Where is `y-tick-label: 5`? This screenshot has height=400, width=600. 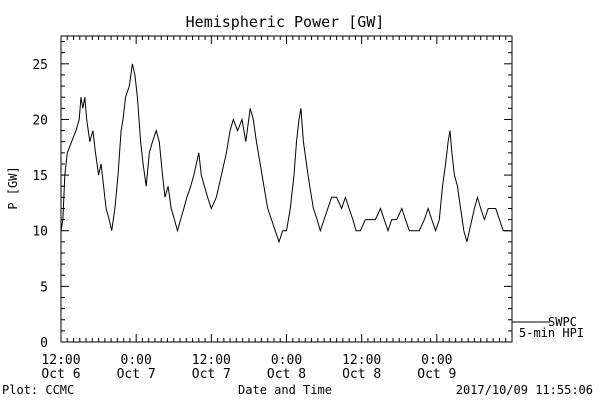
y-tick-label: 5 is located at coordinates (44, 287).